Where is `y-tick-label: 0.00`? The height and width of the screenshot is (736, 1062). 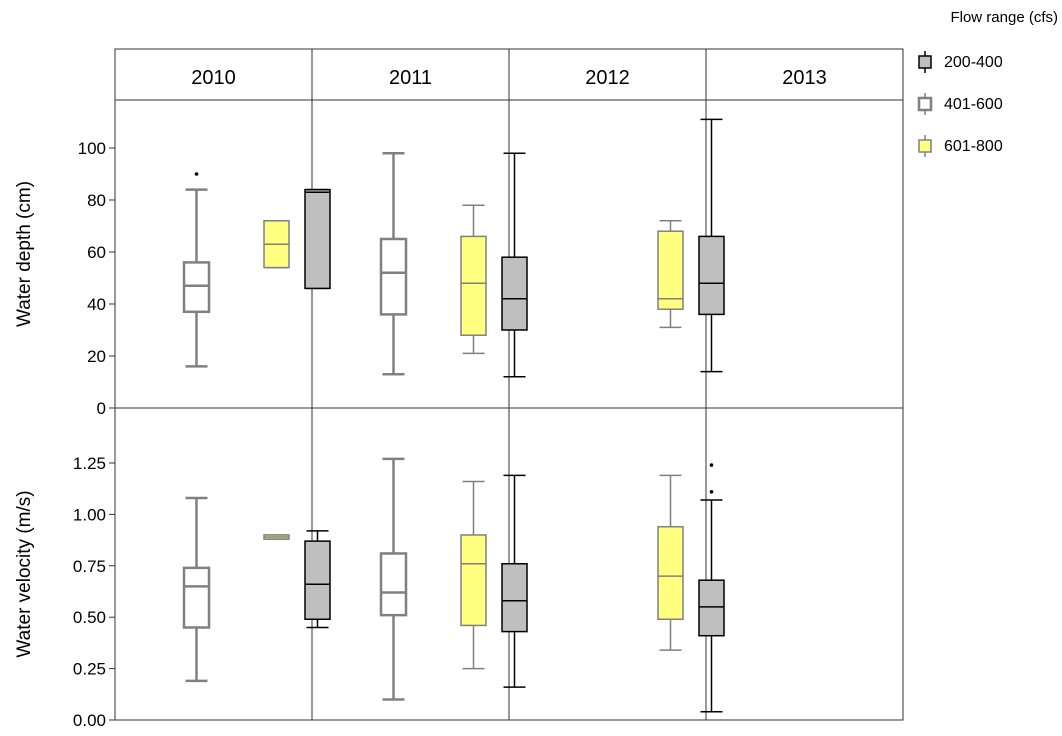
y-tick-label: 0.00 is located at coordinates (89, 720).